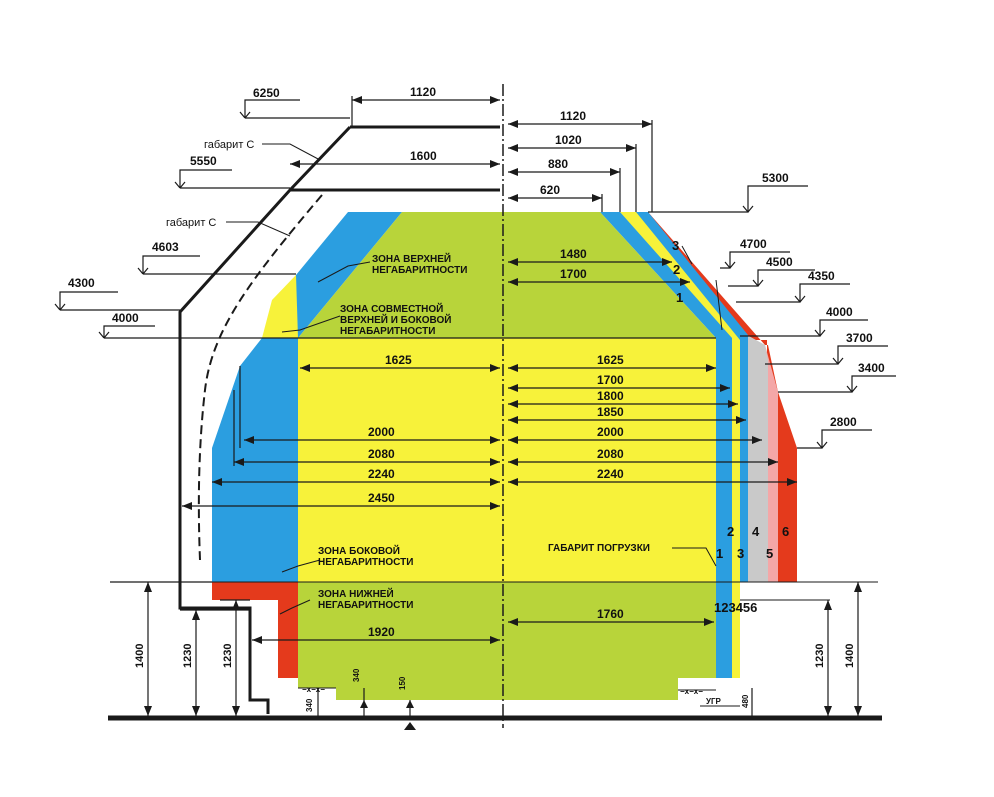 The width and height of the screenshot is (994, 797). I want to click on width-2080-right: 2080, so click(610, 454).